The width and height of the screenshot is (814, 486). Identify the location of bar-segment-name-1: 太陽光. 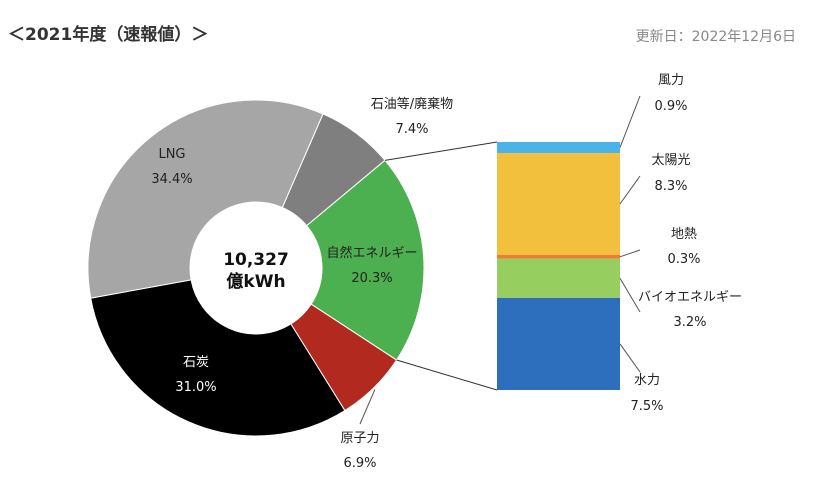
(670, 160).